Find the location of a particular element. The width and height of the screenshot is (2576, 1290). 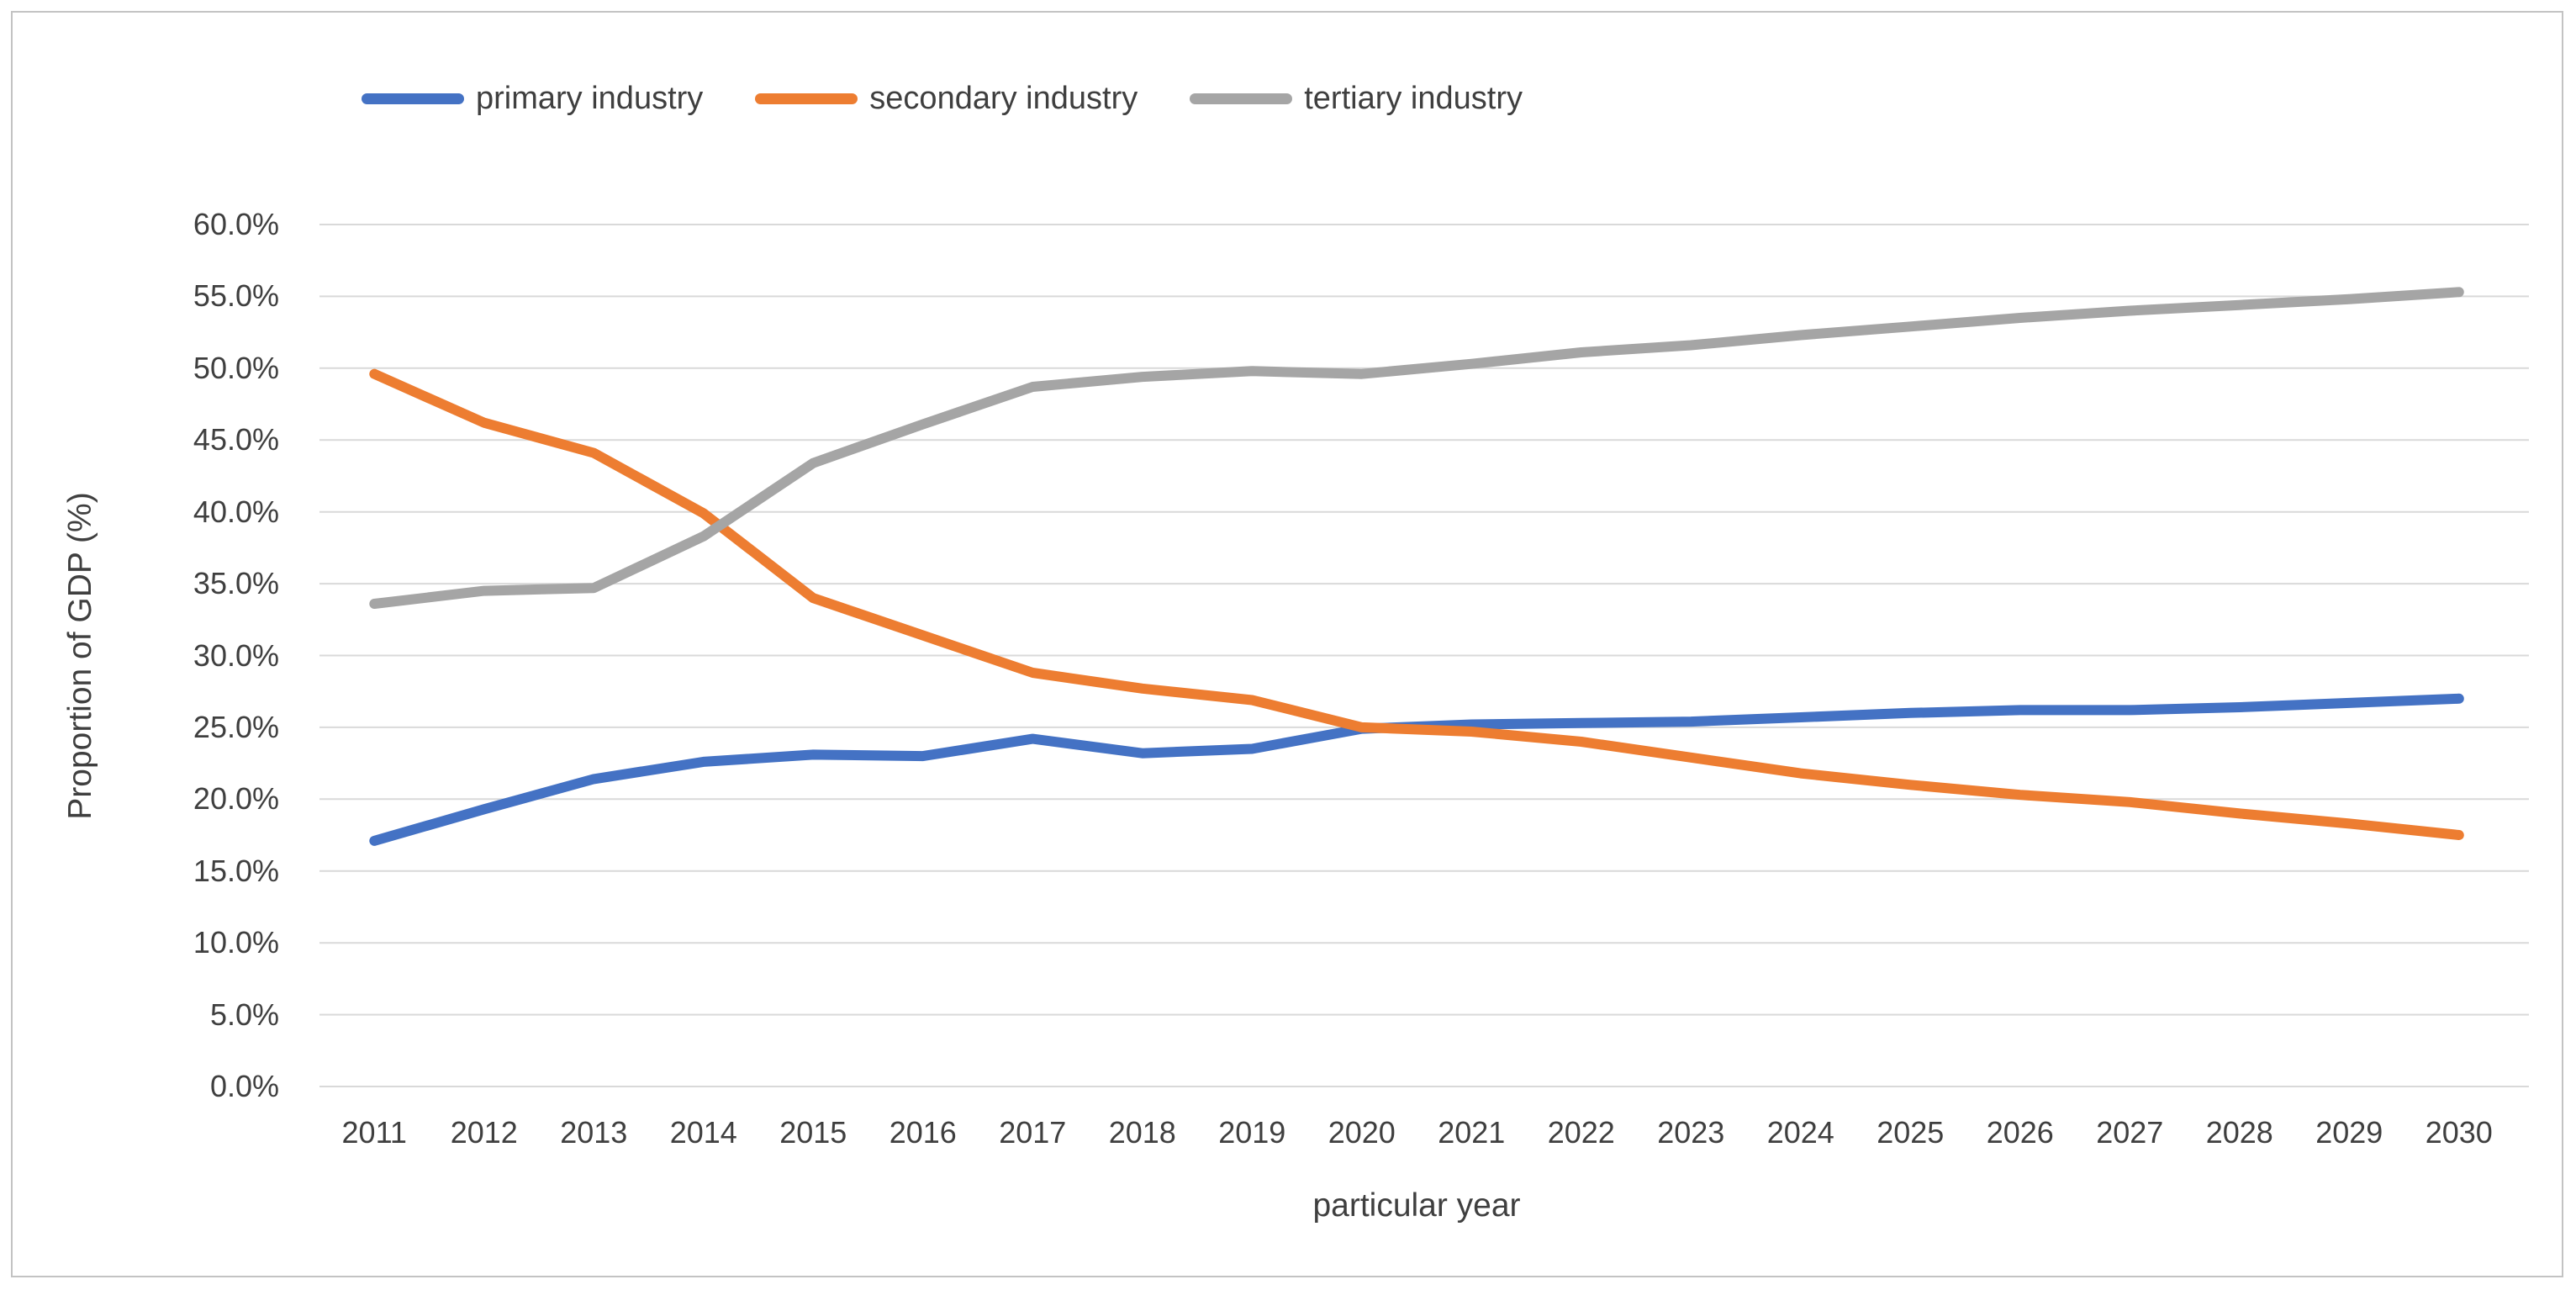

y-tick-label: 35.0% is located at coordinates (236, 583).